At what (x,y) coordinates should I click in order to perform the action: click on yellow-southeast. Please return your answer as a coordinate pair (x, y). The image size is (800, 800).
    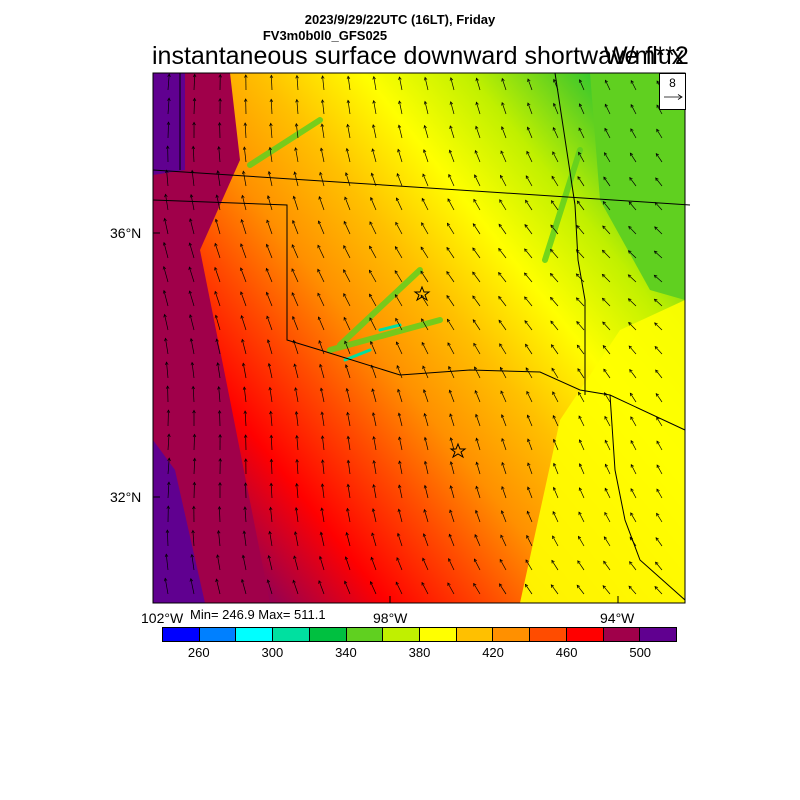
    Looking at the image, I should click on (602, 451).